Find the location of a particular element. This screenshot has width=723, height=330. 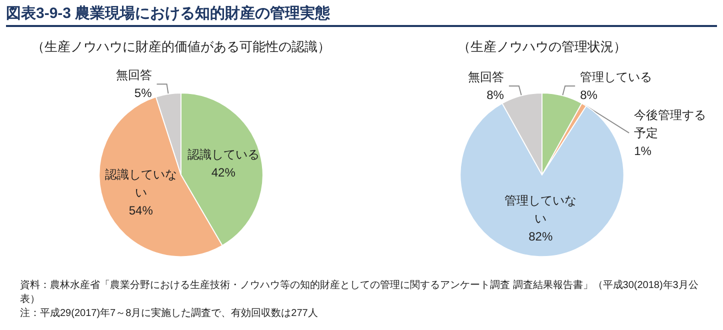

data-label: 82% is located at coordinates (541, 237).